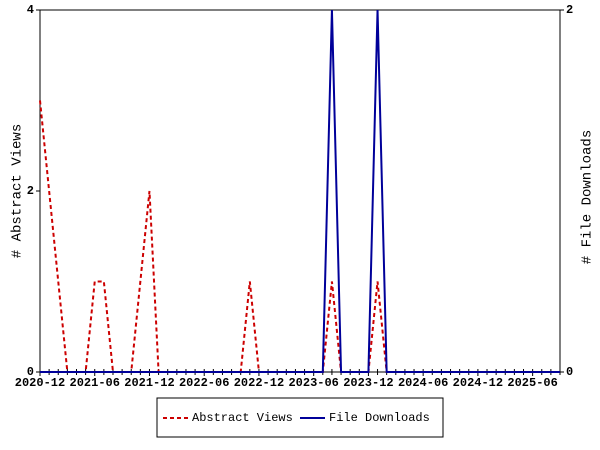  What do you see at coordinates (95, 383) in the screenshot?
I see `x-tick-label: 2021-06` at bounding box center [95, 383].